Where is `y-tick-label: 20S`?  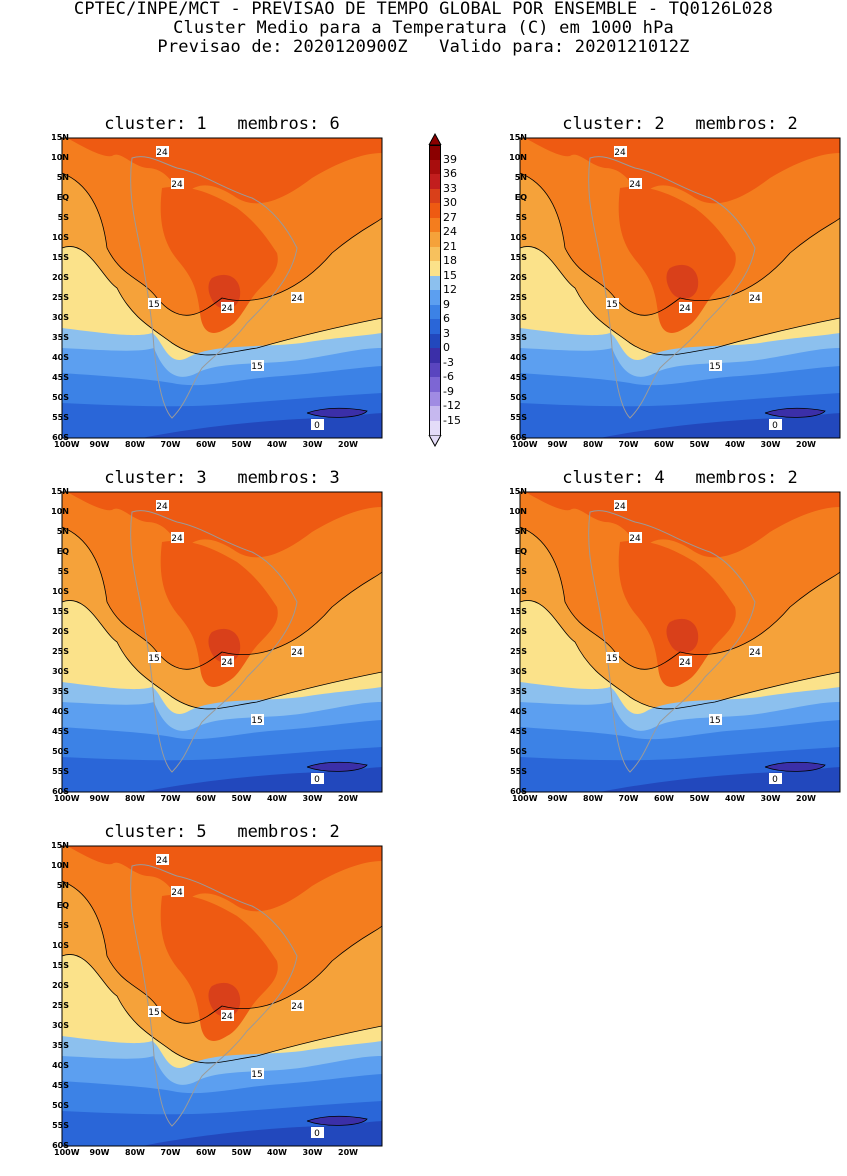
y-tick-label: 20S is located at coordinates (60, 277).